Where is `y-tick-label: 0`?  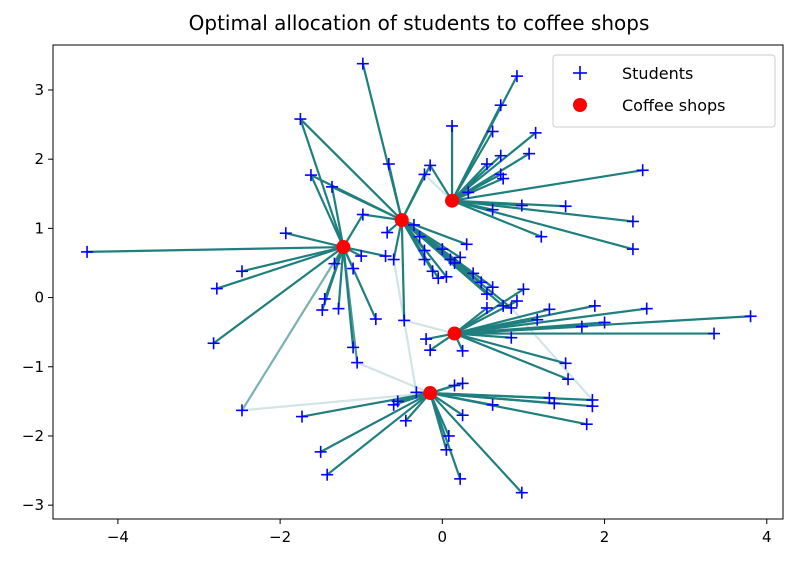
y-tick-label: 0 is located at coordinates (39, 298).